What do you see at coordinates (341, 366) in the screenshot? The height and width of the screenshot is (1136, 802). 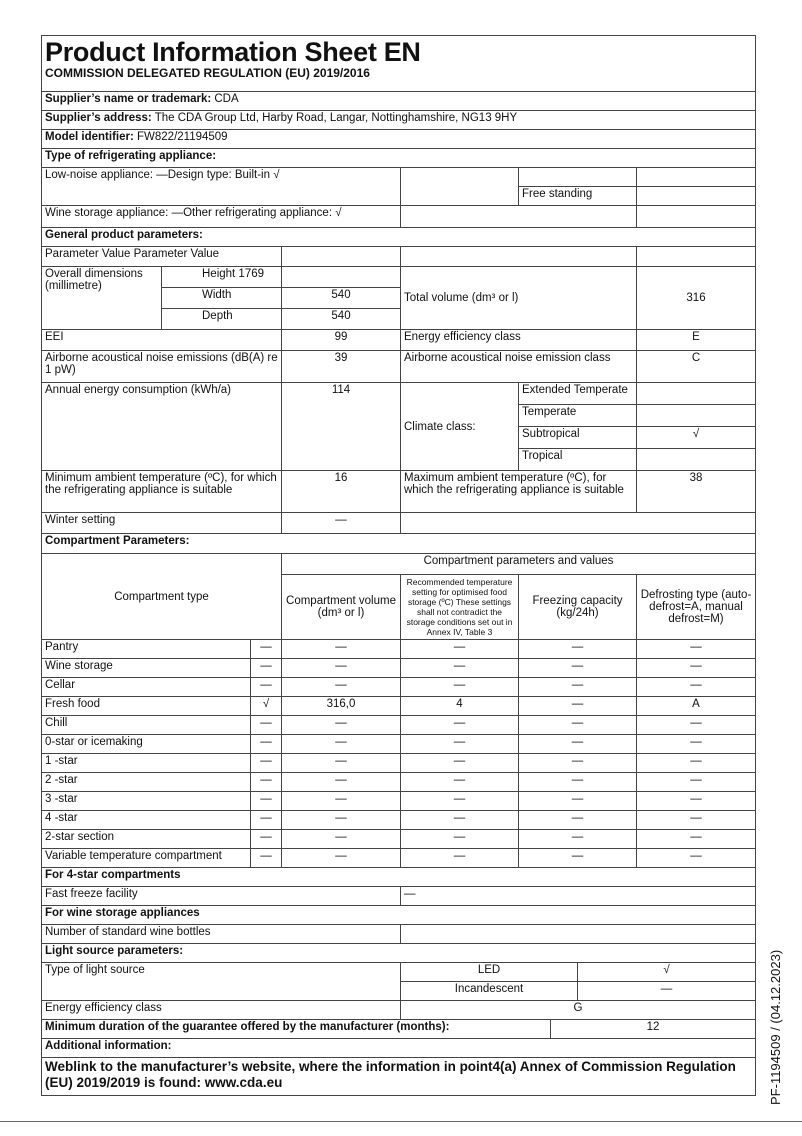 I see `noise-value: 39` at bounding box center [341, 366].